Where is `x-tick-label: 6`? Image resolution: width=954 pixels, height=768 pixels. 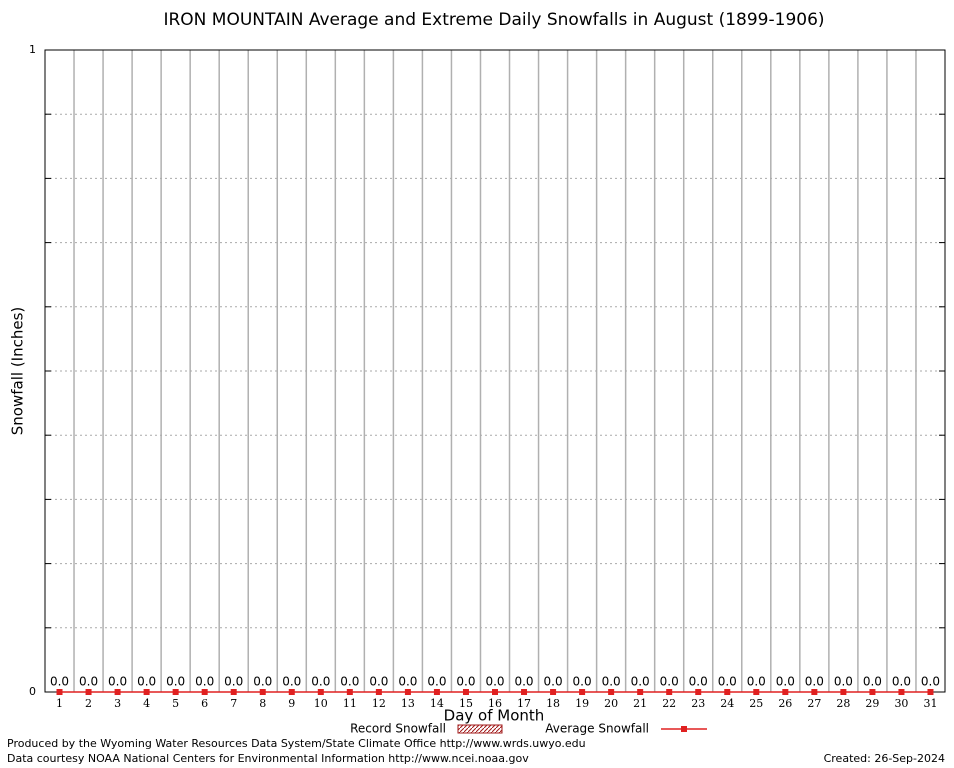
x-tick-label: 6 is located at coordinates (204, 703).